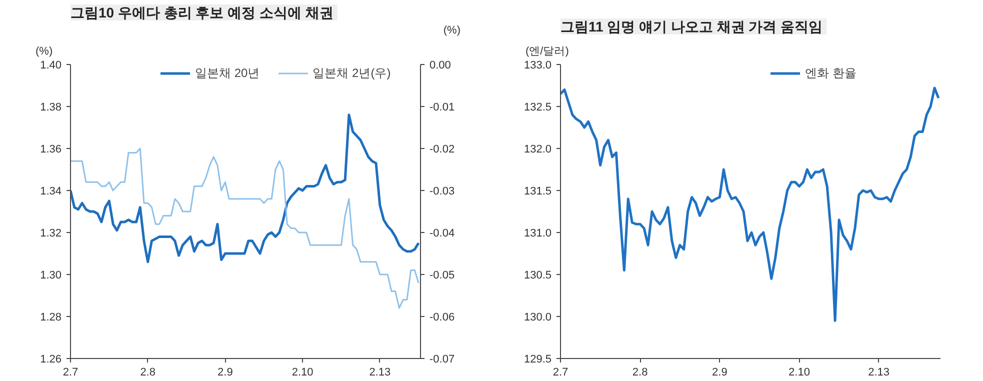 Image resolution: width=983 pixels, height=381 pixels. Describe the element at coordinates (442, 108) in the screenshot. I see `y2-tick-label: -0.01` at that location.